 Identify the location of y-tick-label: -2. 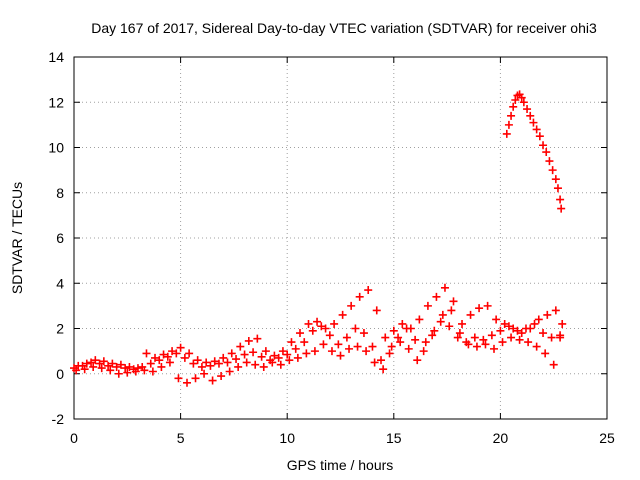
(58, 419).